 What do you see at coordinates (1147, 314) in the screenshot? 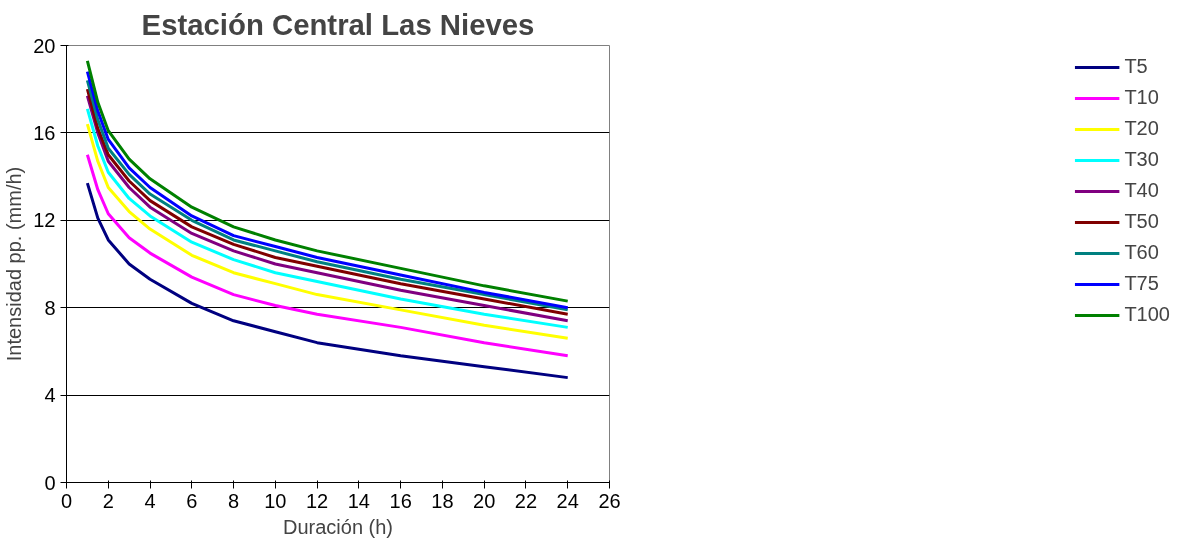
I see `legend-label: T100` at bounding box center [1147, 314].